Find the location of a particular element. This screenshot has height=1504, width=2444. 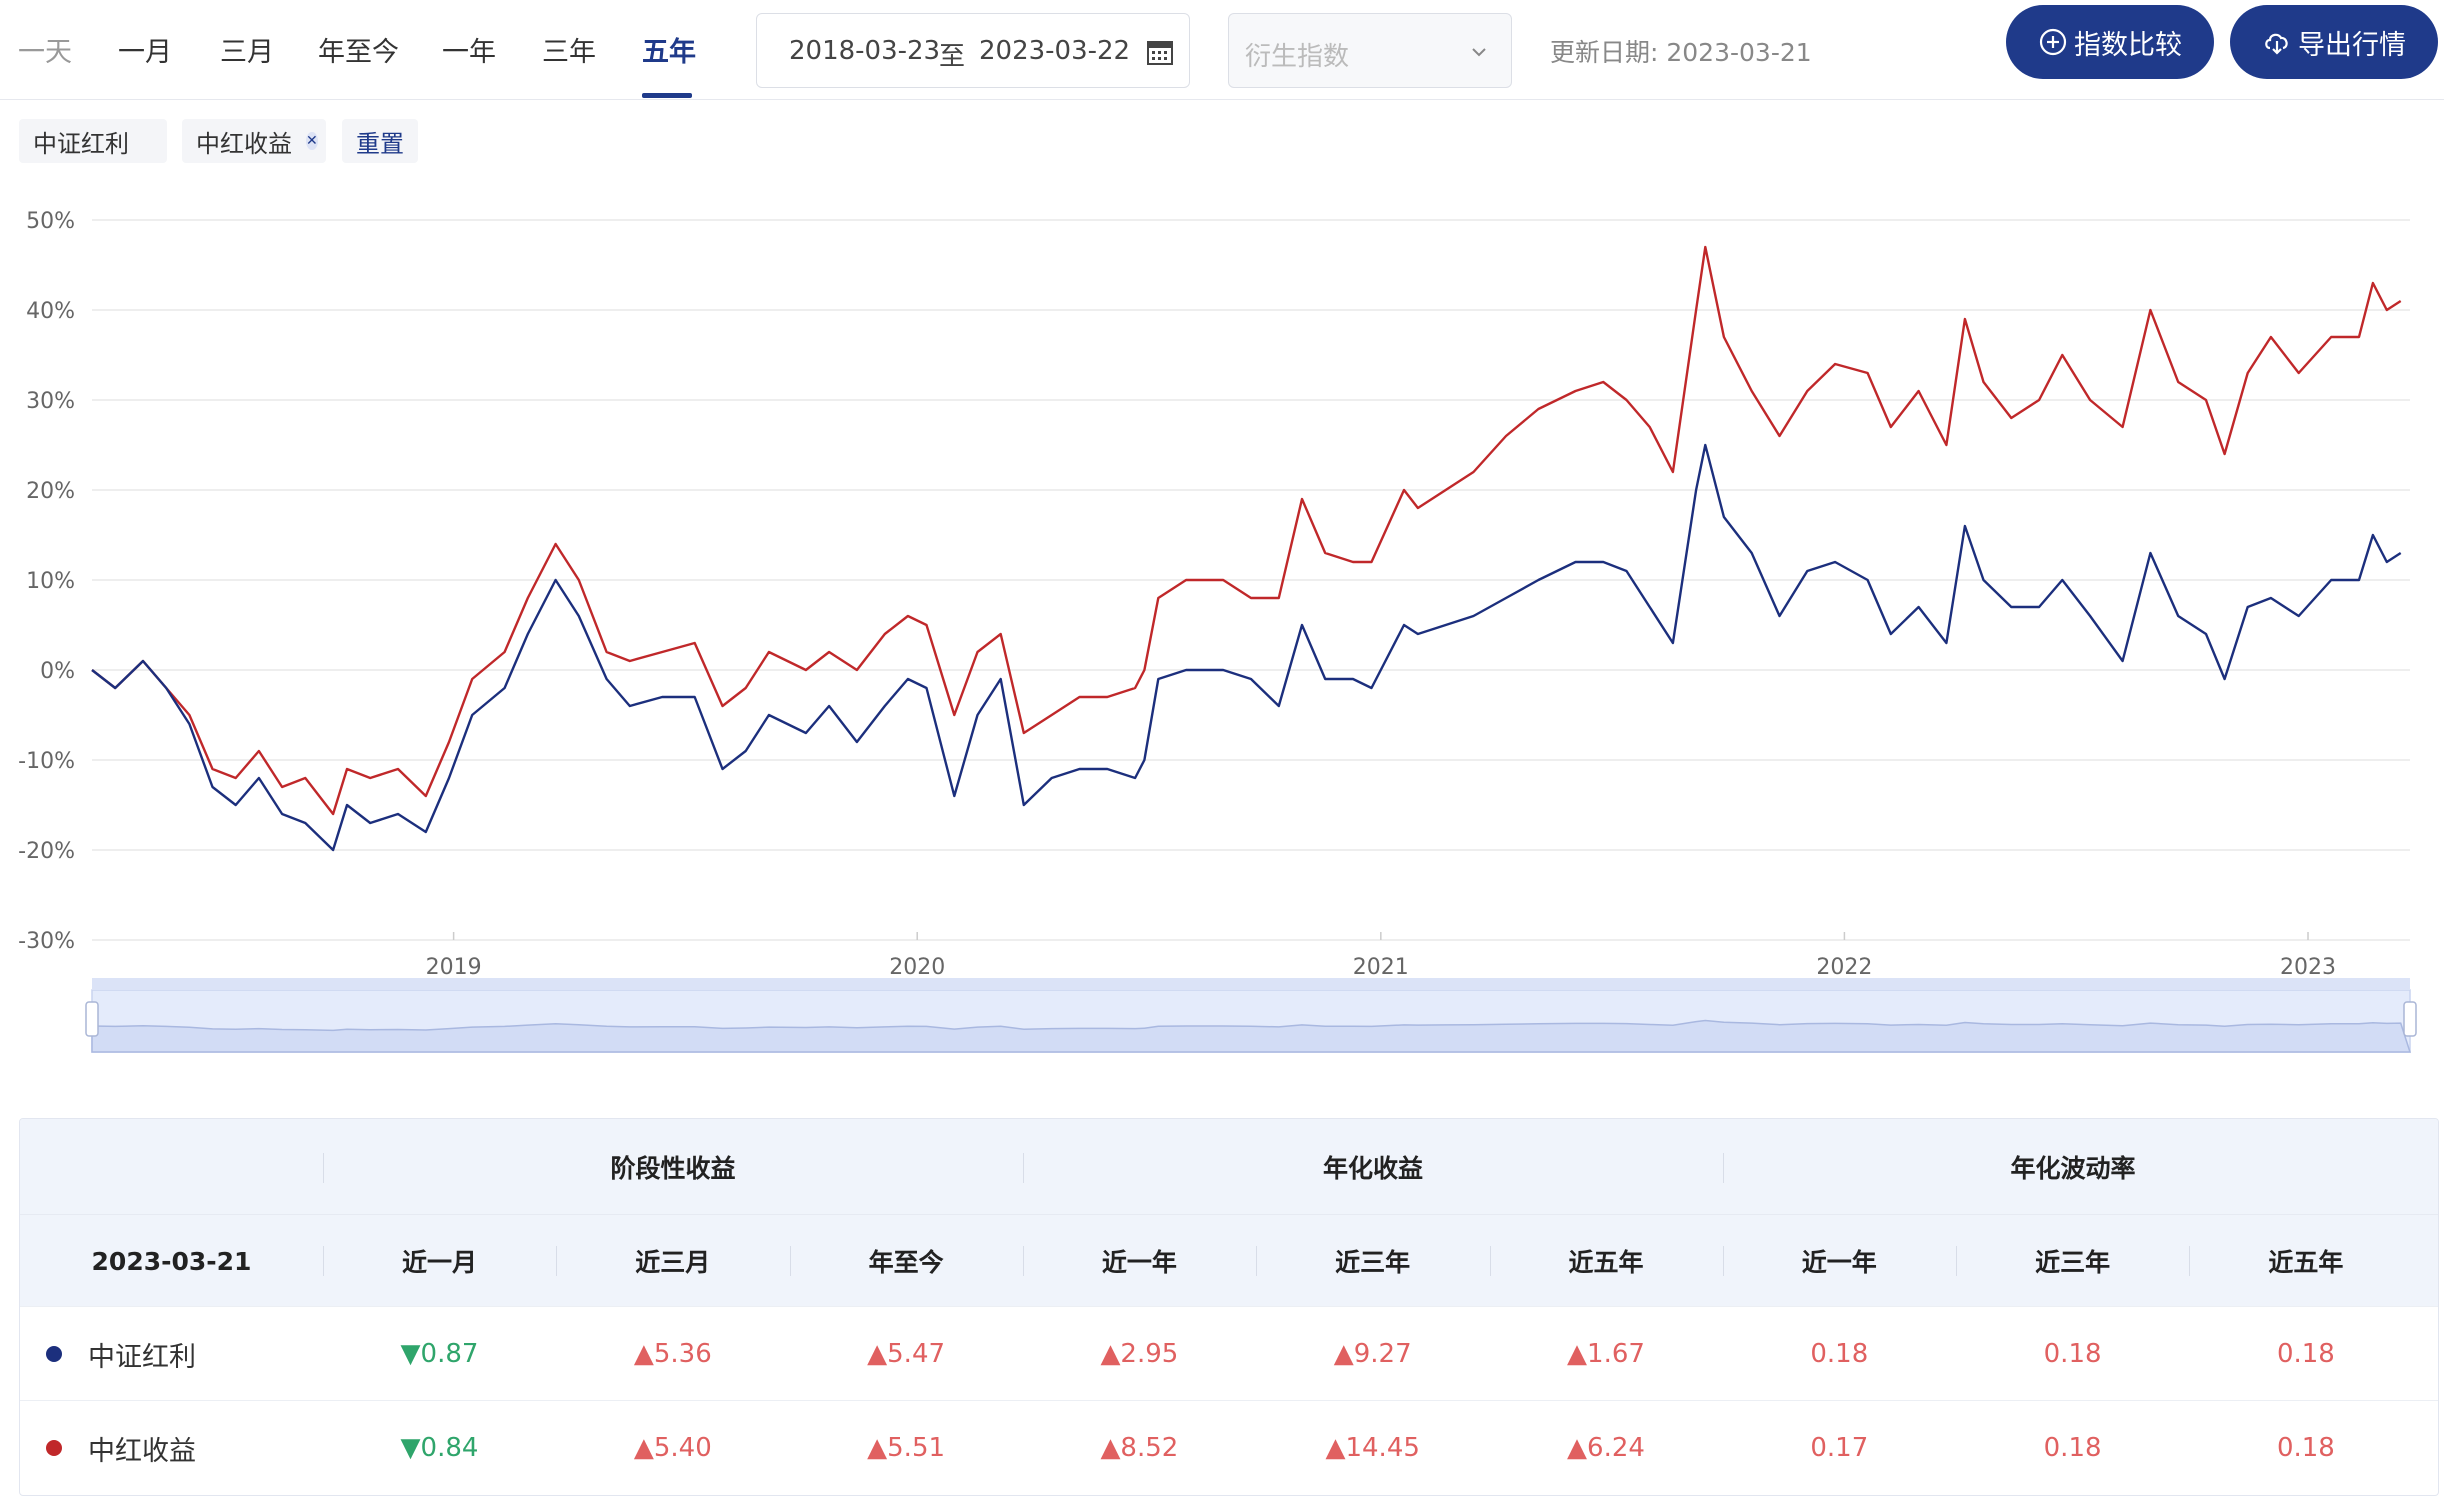

y-tick-label: 30% is located at coordinates (50, 401).